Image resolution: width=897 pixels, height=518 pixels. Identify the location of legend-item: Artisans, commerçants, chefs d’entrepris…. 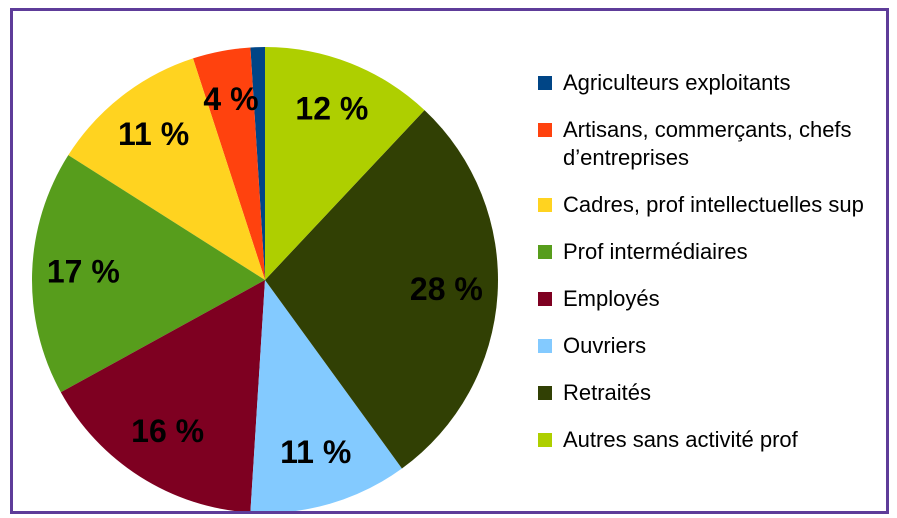
(703, 144).